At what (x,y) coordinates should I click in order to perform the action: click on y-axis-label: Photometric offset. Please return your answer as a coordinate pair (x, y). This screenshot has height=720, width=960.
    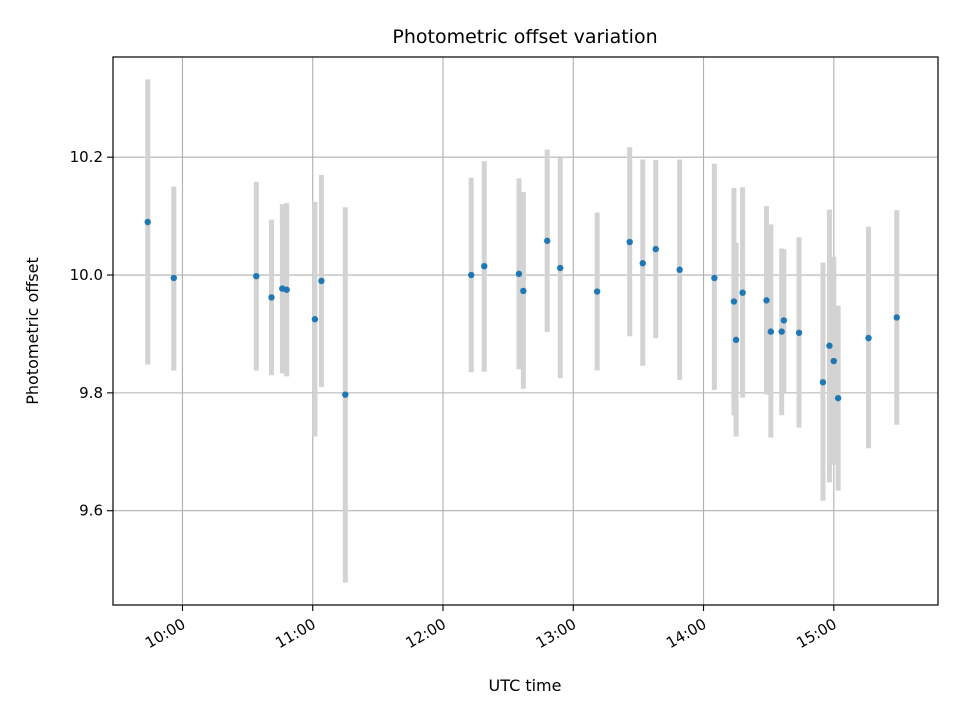
    Looking at the image, I should click on (32, 331).